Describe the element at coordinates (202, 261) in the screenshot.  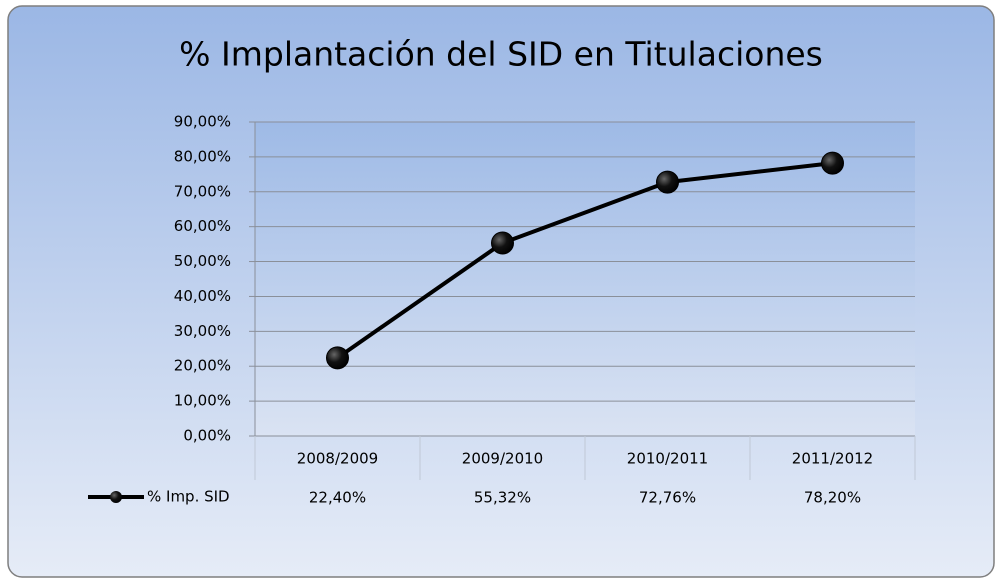
I see `y-tick-label: 50,00%` at that location.